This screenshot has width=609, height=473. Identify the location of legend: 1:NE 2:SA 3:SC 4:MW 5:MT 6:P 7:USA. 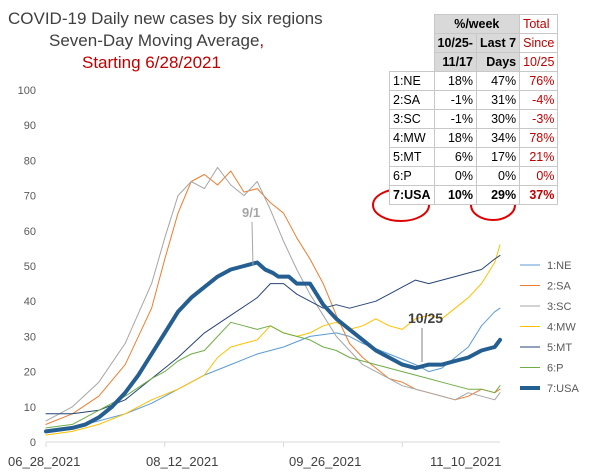
(549, 327).